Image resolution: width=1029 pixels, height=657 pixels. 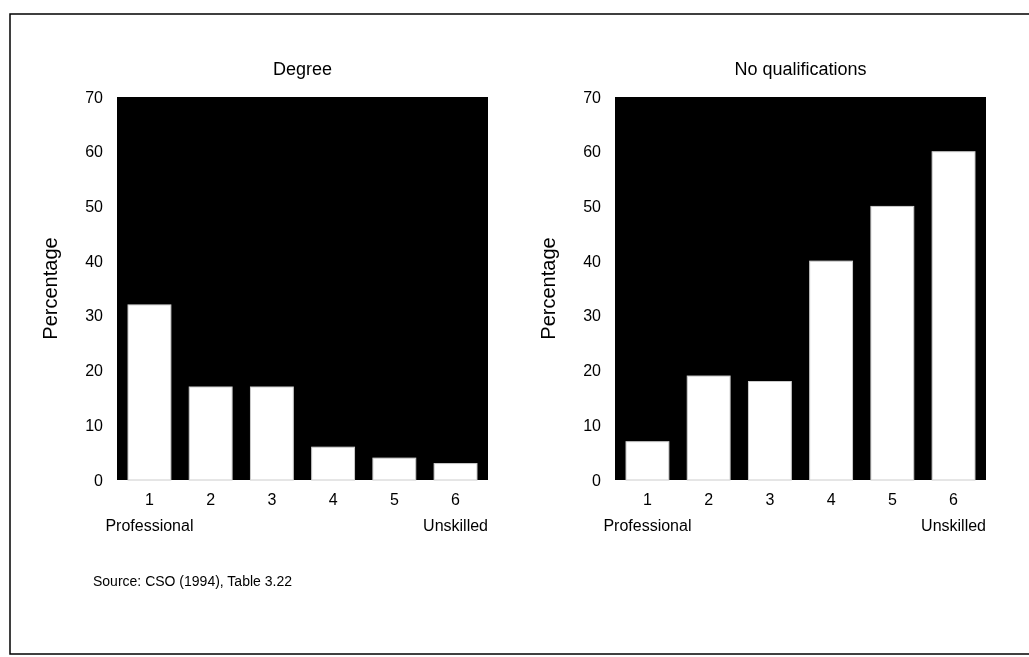 I want to click on chart-title: Degree, so click(x=302, y=69).